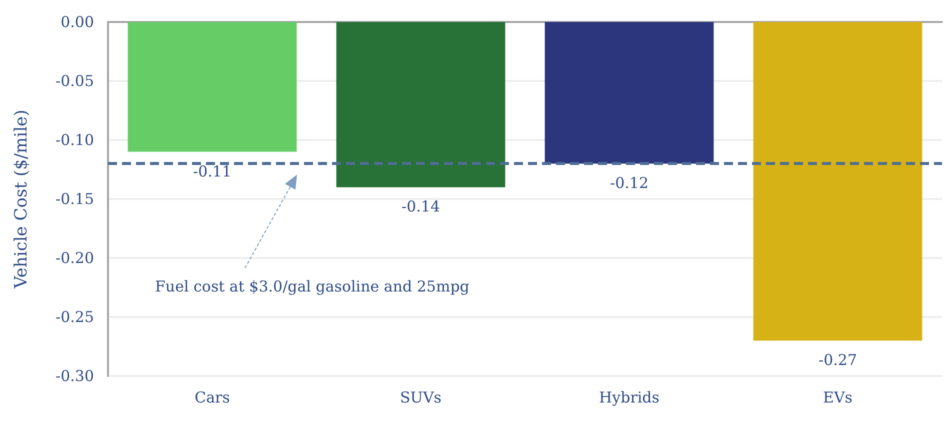 This screenshot has height=431, width=946. I want to click on y-tick-label: -0.05, so click(75, 81).